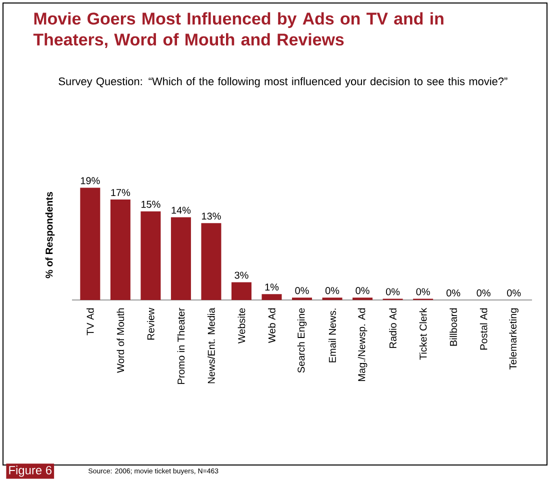 The width and height of the screenshot is (550, 481). I want to click on caption: Figure 6, so click(30, 471).